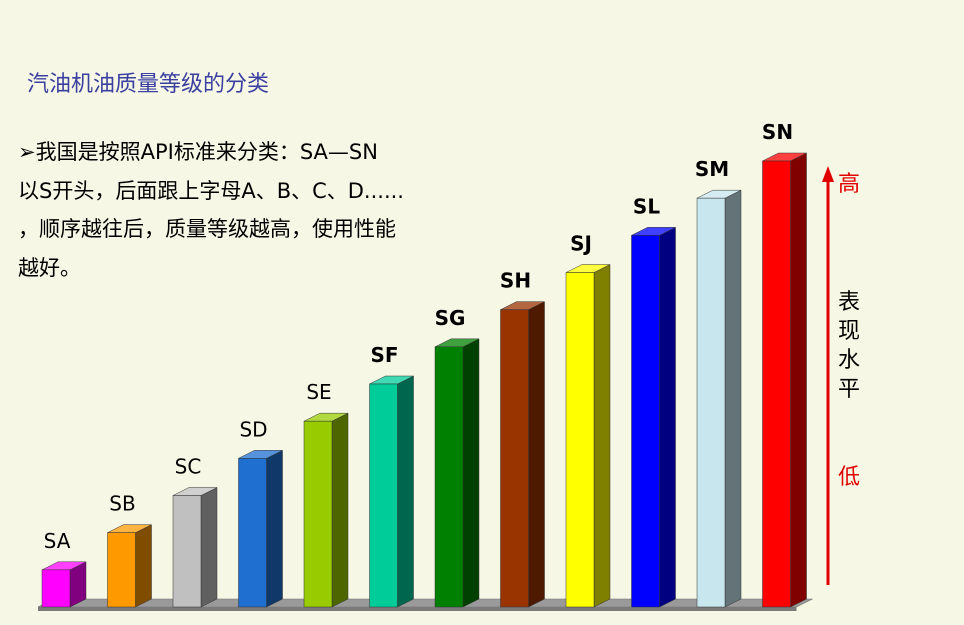 The height and width of the screenshot is (625, 964). I want to click on bar-front-sb, so click(121, 570).